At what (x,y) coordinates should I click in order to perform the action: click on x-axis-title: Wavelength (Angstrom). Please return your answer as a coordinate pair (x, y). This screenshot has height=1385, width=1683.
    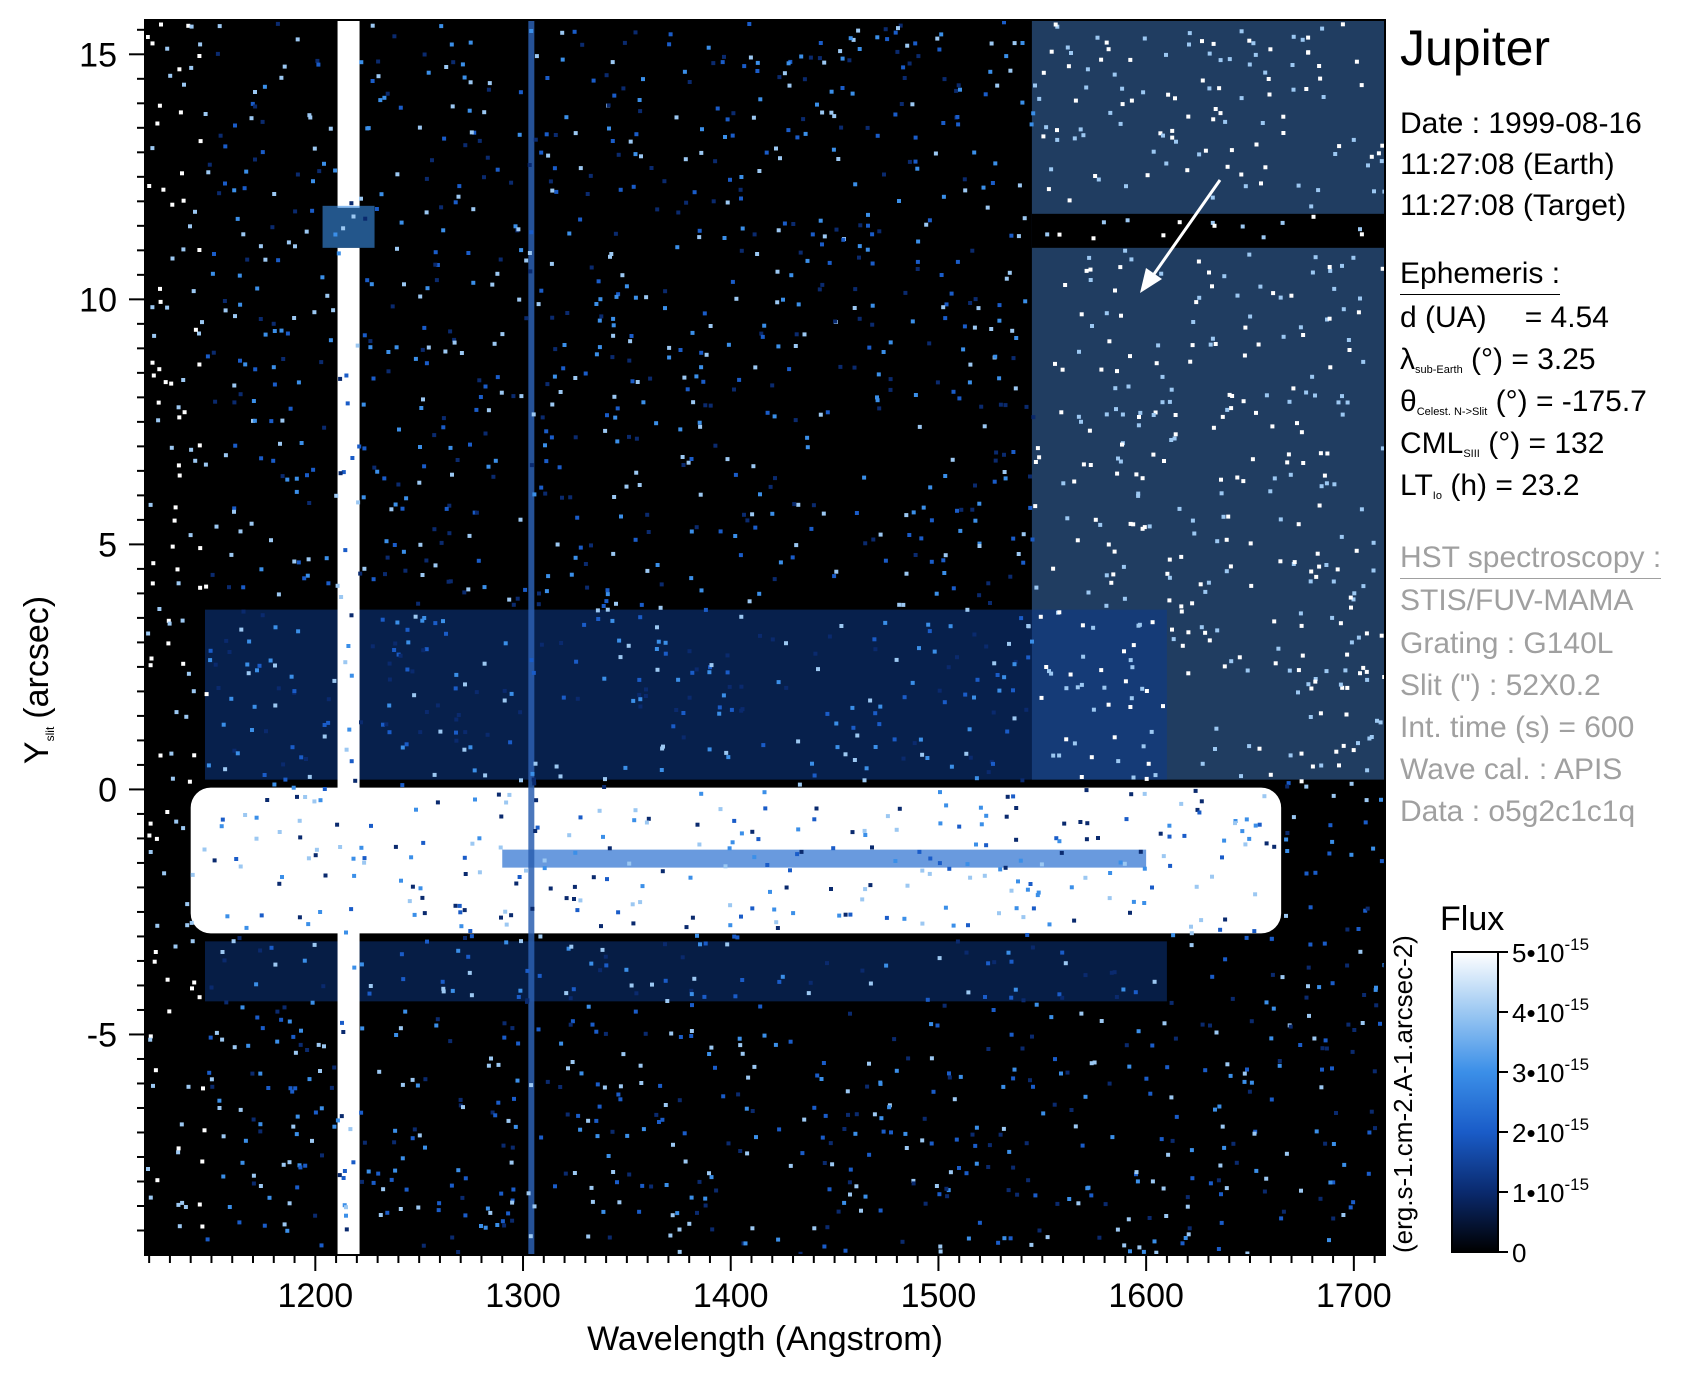
    Looking at the image, I should click on (765, 1339).